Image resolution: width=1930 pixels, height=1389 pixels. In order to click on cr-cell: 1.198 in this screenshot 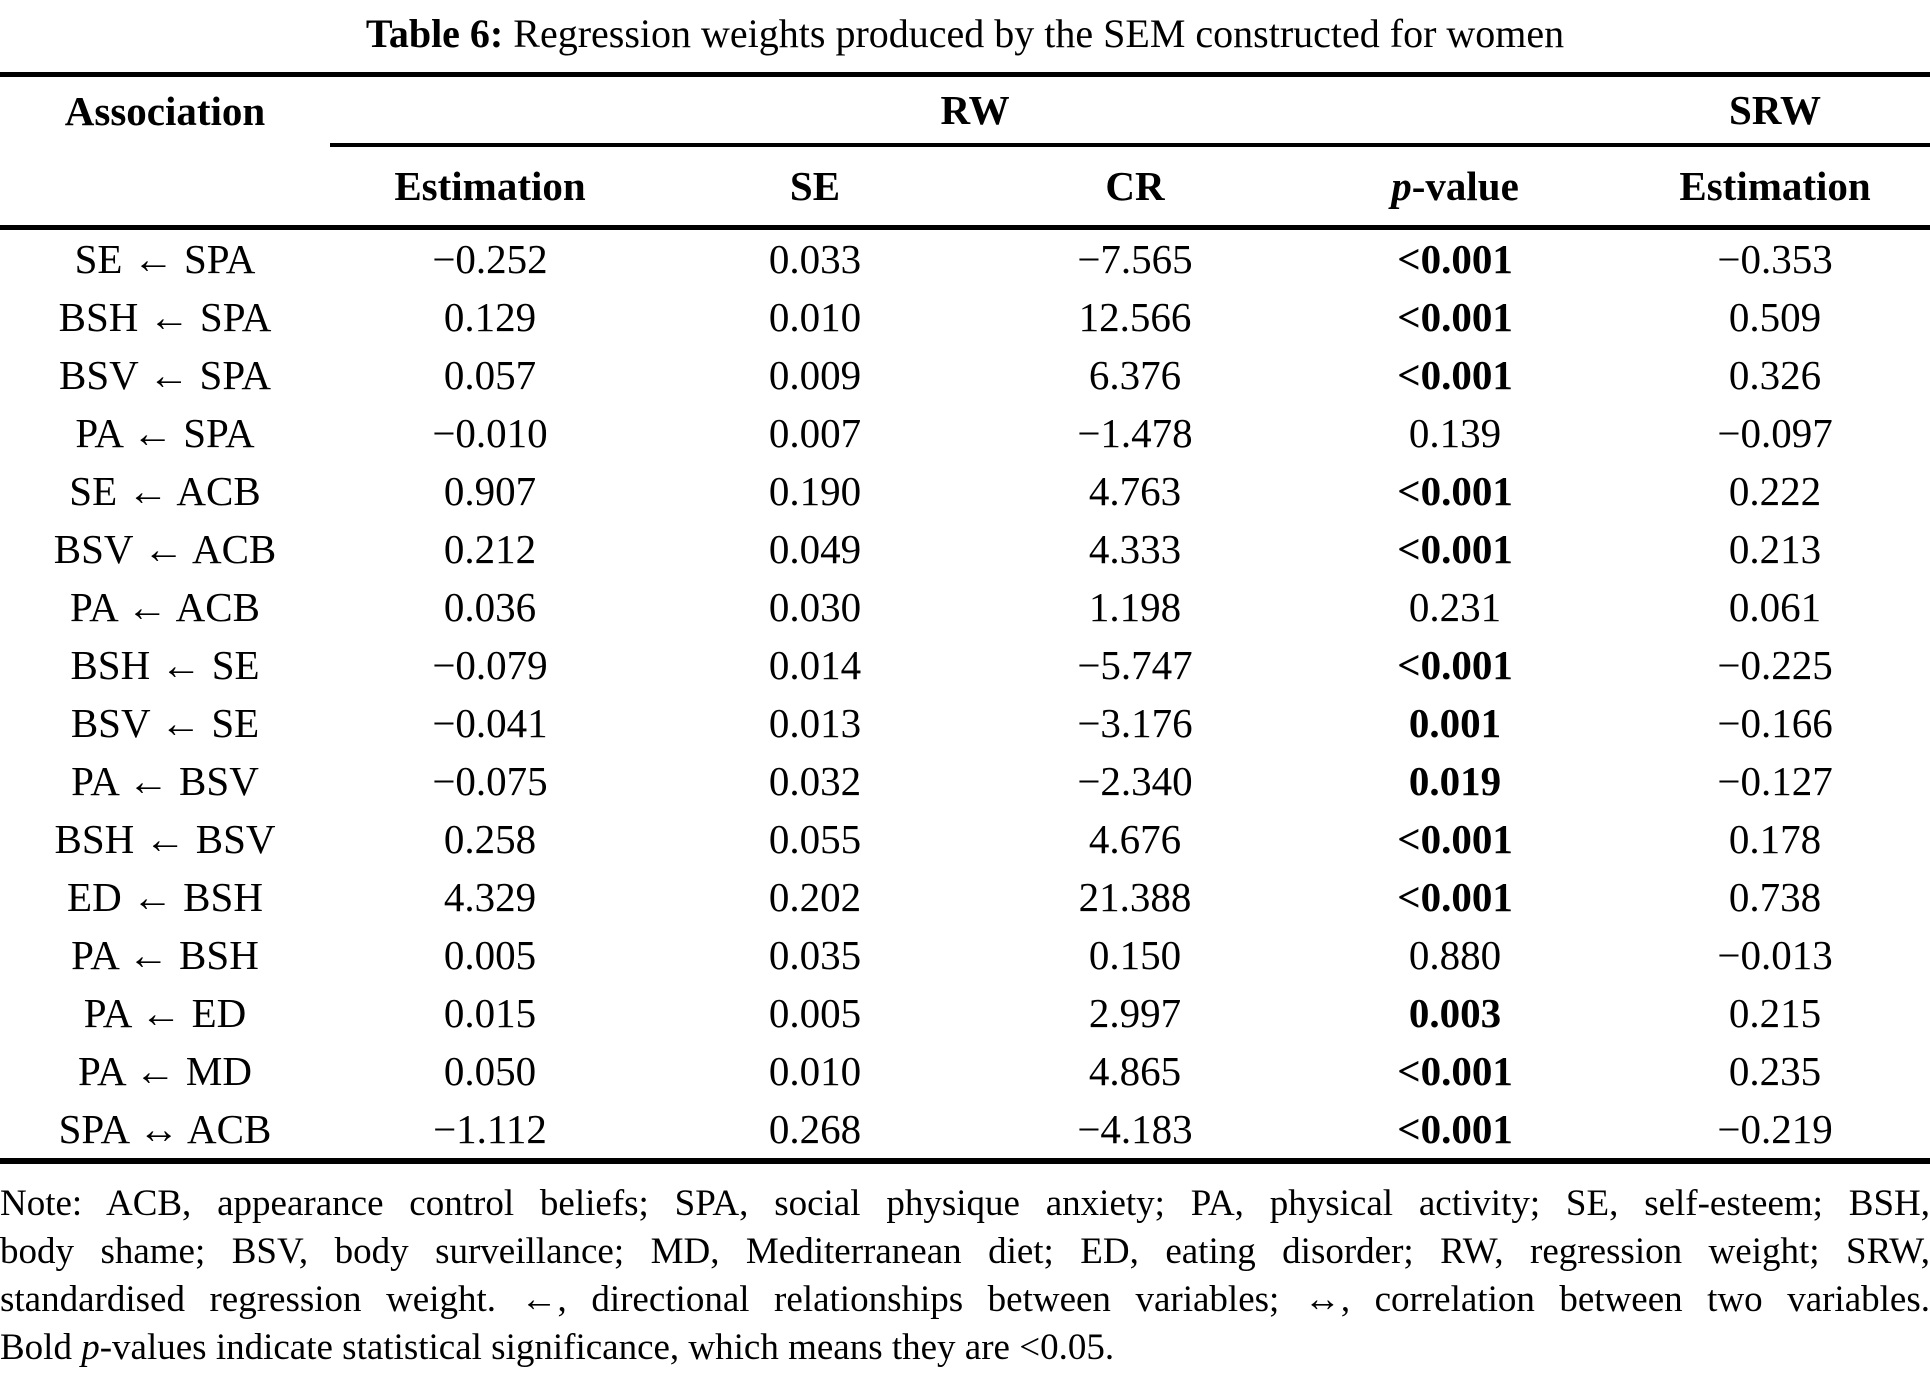, I will do `click(1135, 607)`.